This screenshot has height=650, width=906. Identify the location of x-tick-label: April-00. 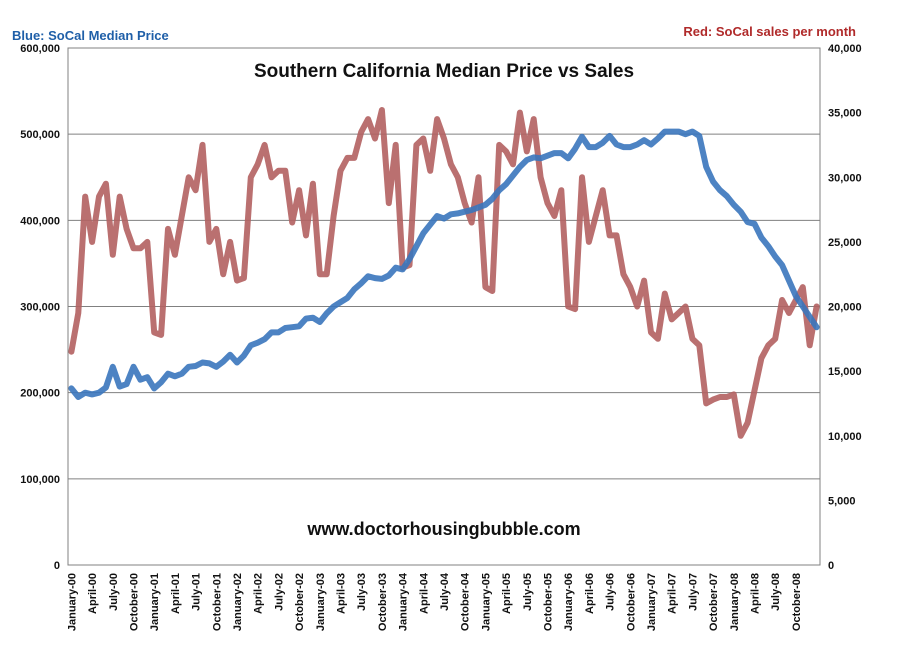
(93, 593).